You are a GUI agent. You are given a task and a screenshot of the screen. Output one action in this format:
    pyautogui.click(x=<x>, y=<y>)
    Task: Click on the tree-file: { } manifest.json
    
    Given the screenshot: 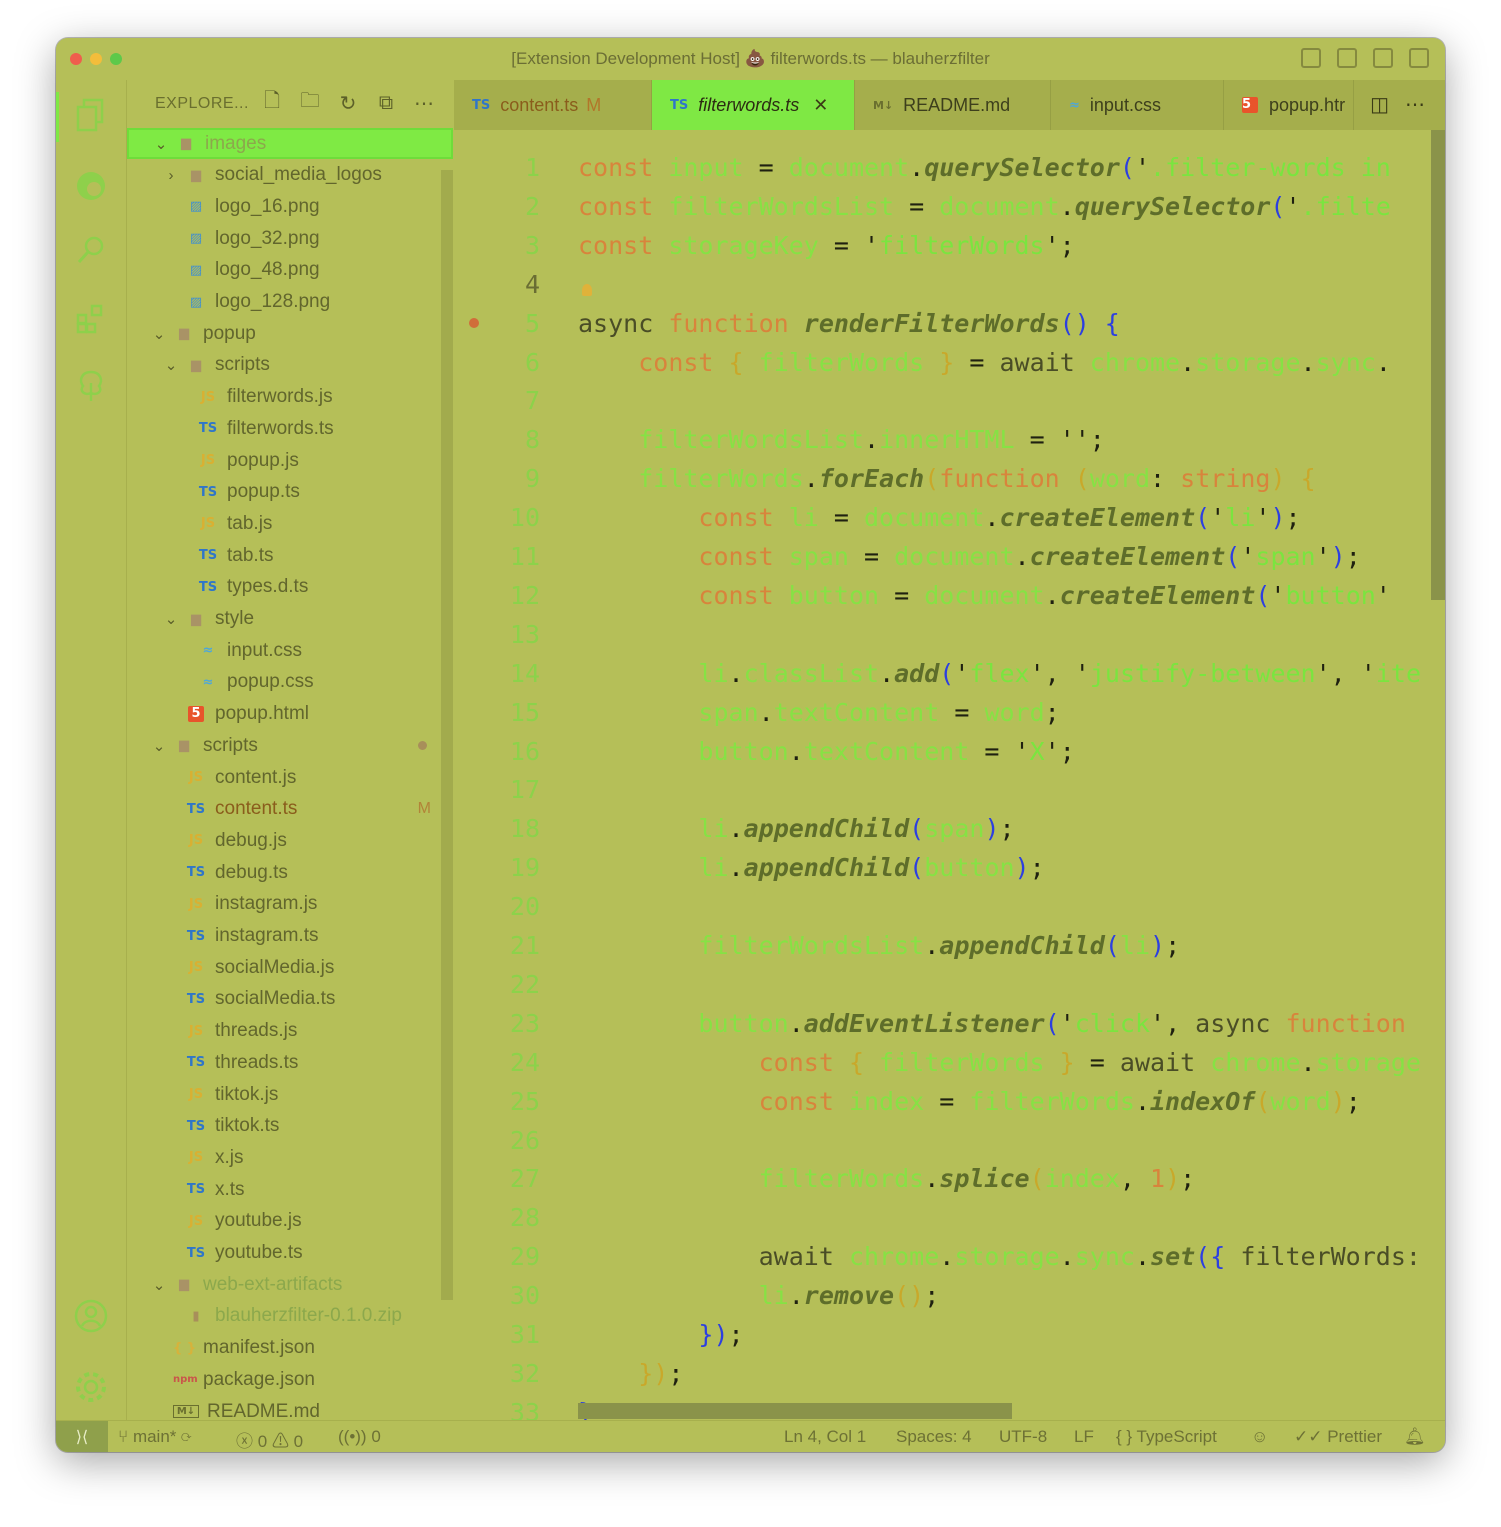 What is the action you would take?
    pyautogui.click(x=290, y=1348)
    